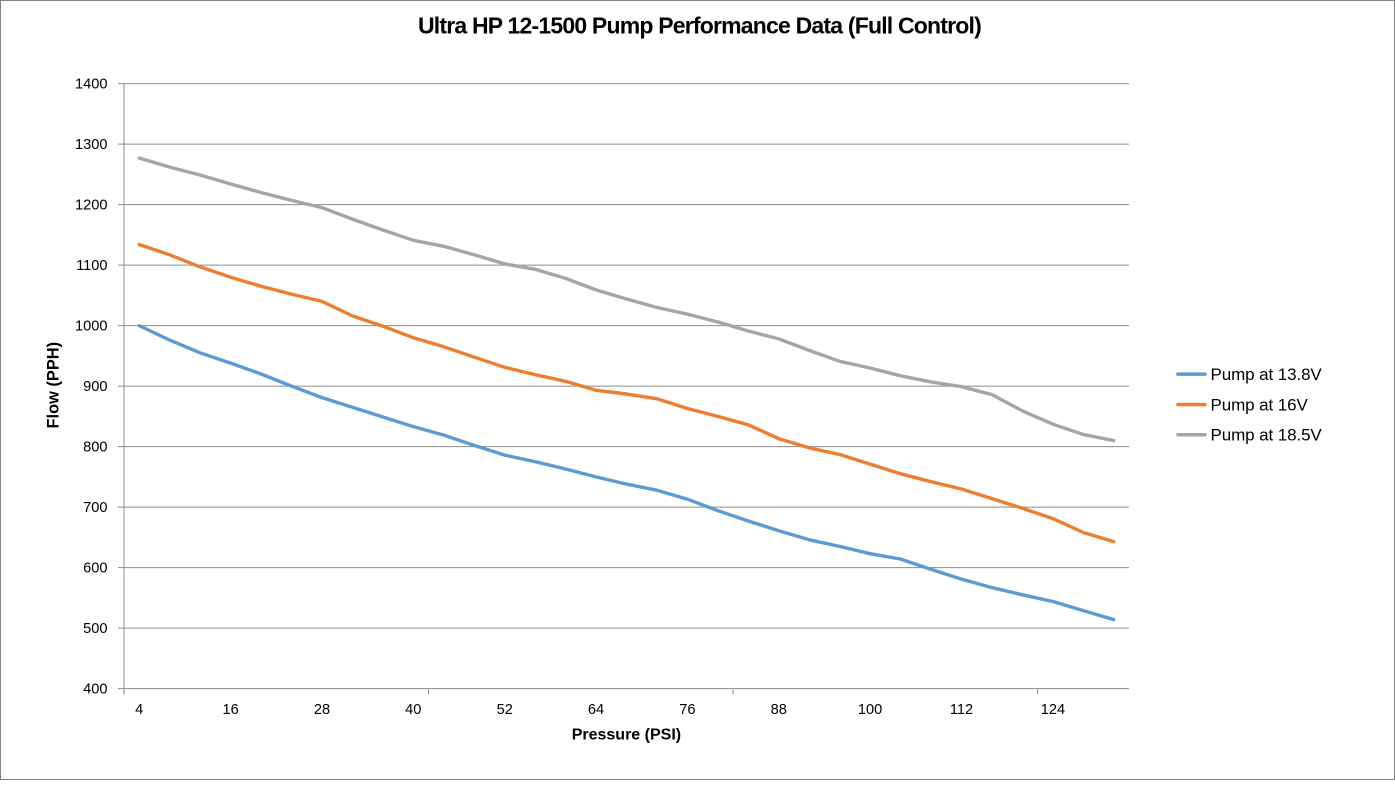  I want to click on svg-text: Pump at 13.8V, so click(1267, 374).